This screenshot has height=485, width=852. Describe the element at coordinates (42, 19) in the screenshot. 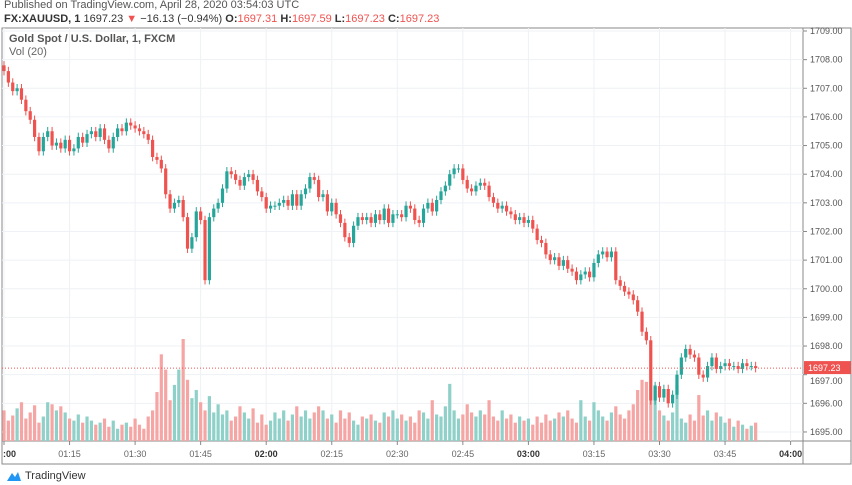

I see `symbol-label: FX:XAUUSD, 1` at that location.